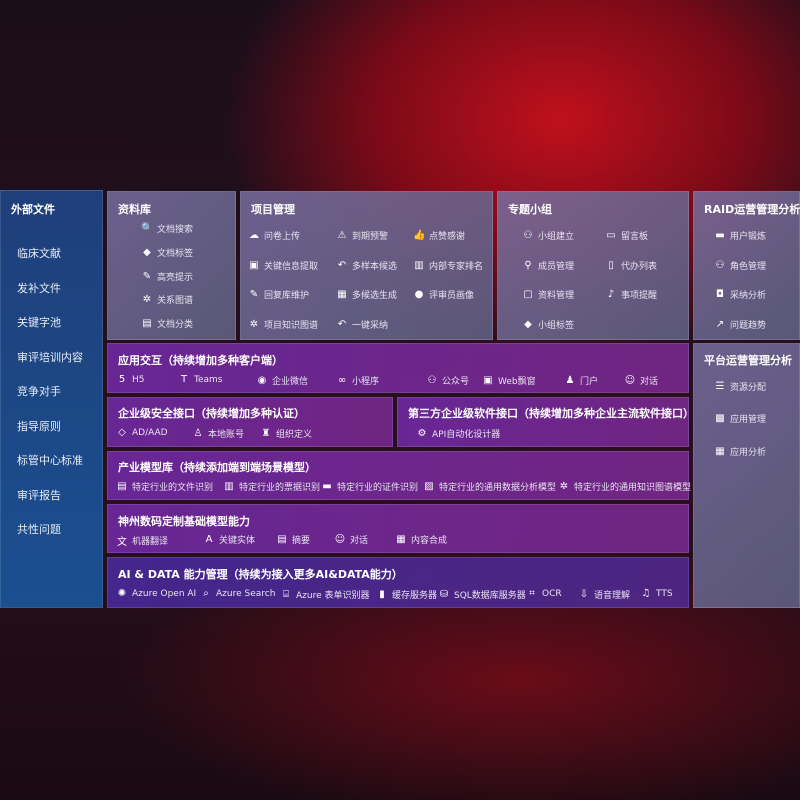 The width and height of the screenshot is (800, 800). I want to click on folder-icon: ▢, so click(528, 294).